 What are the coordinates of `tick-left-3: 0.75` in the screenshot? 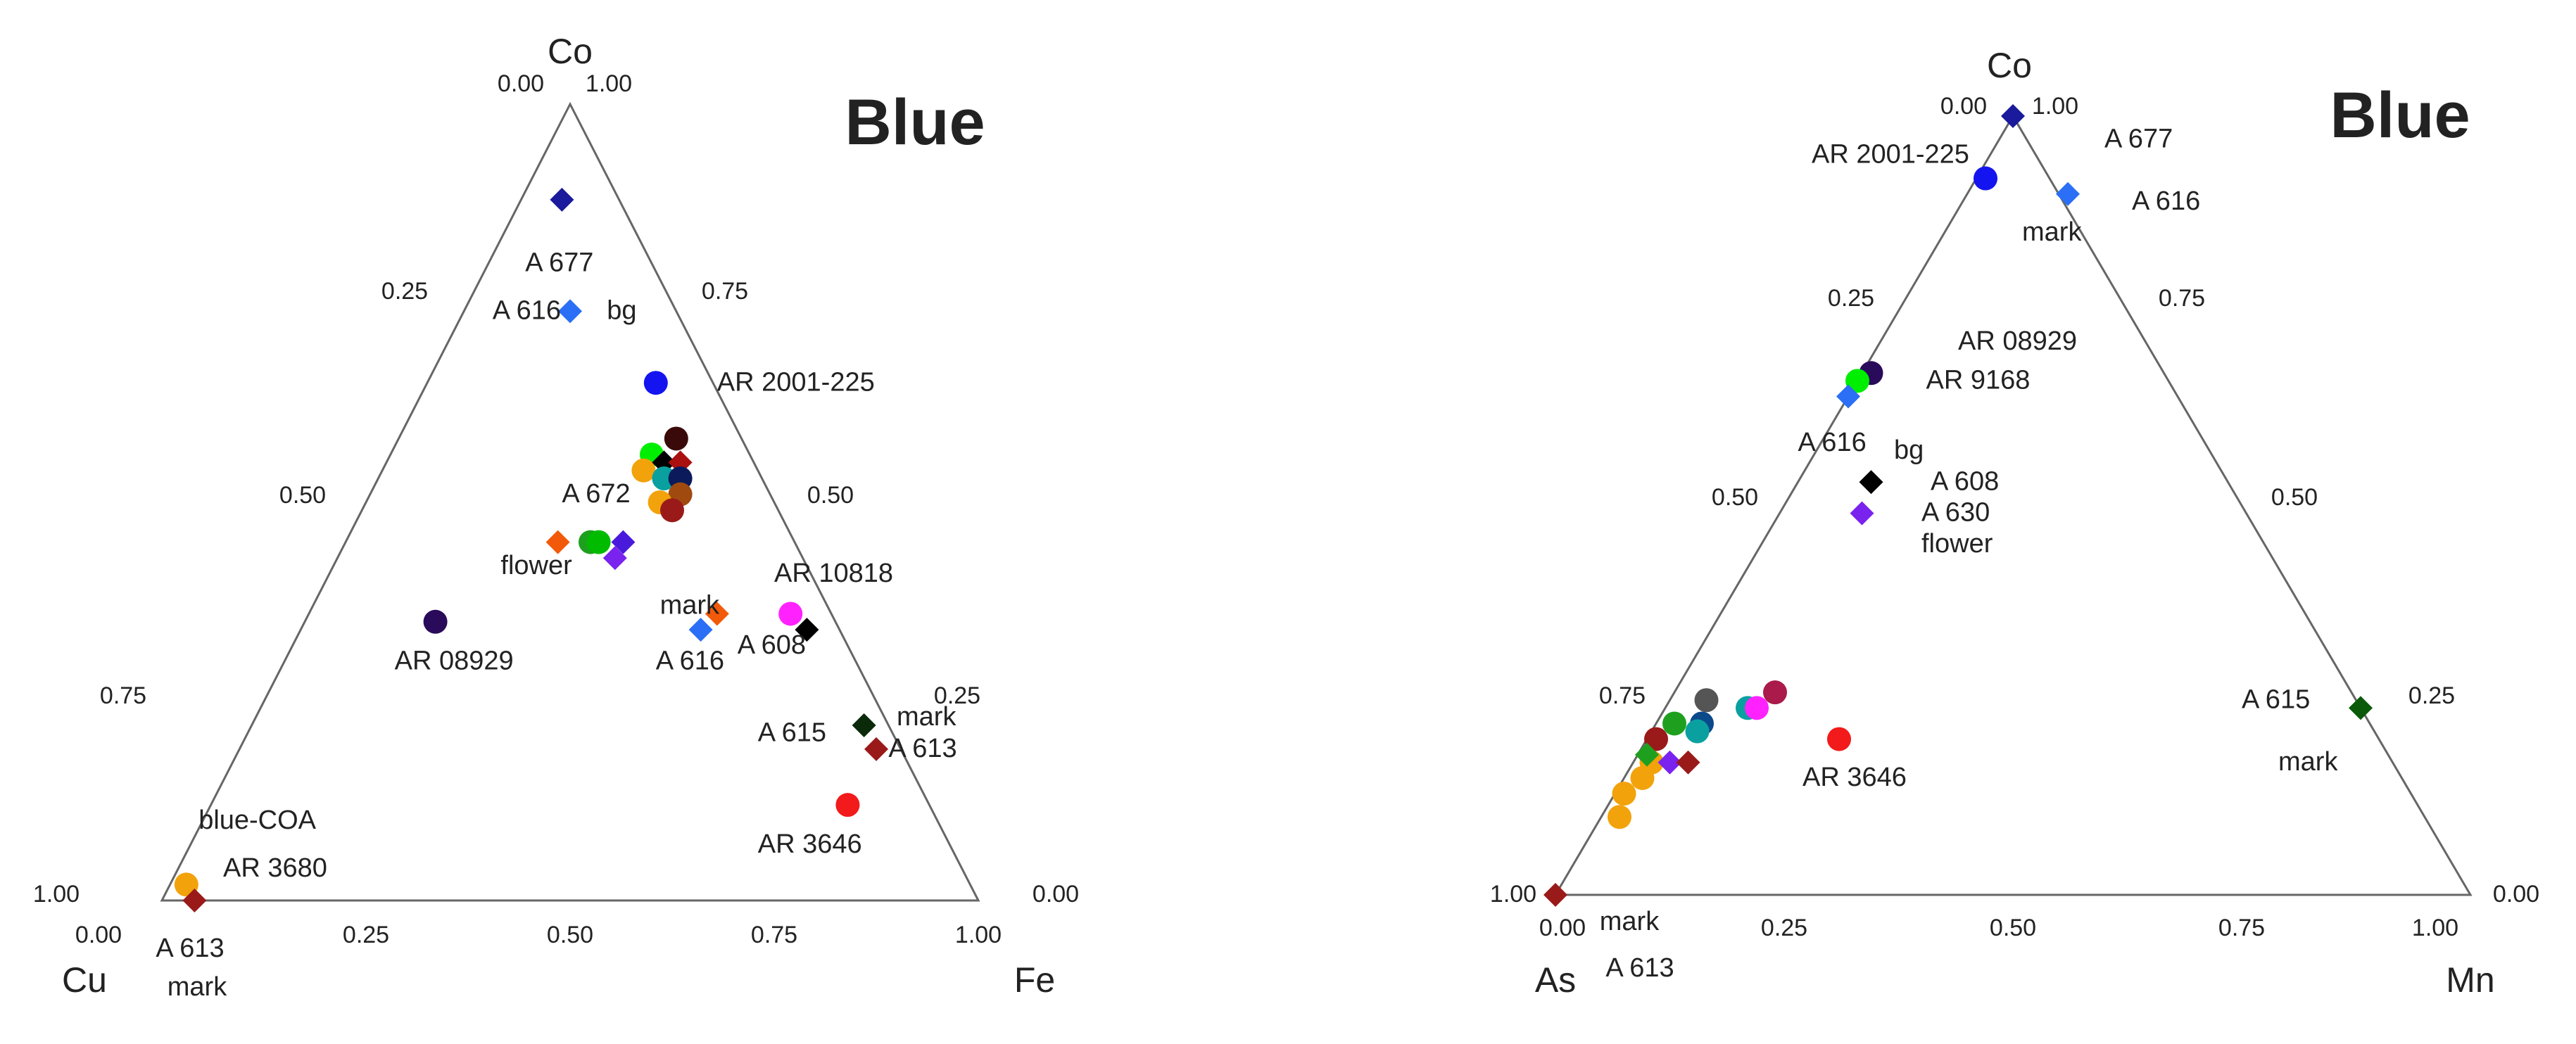 It's located at (1622, 696).